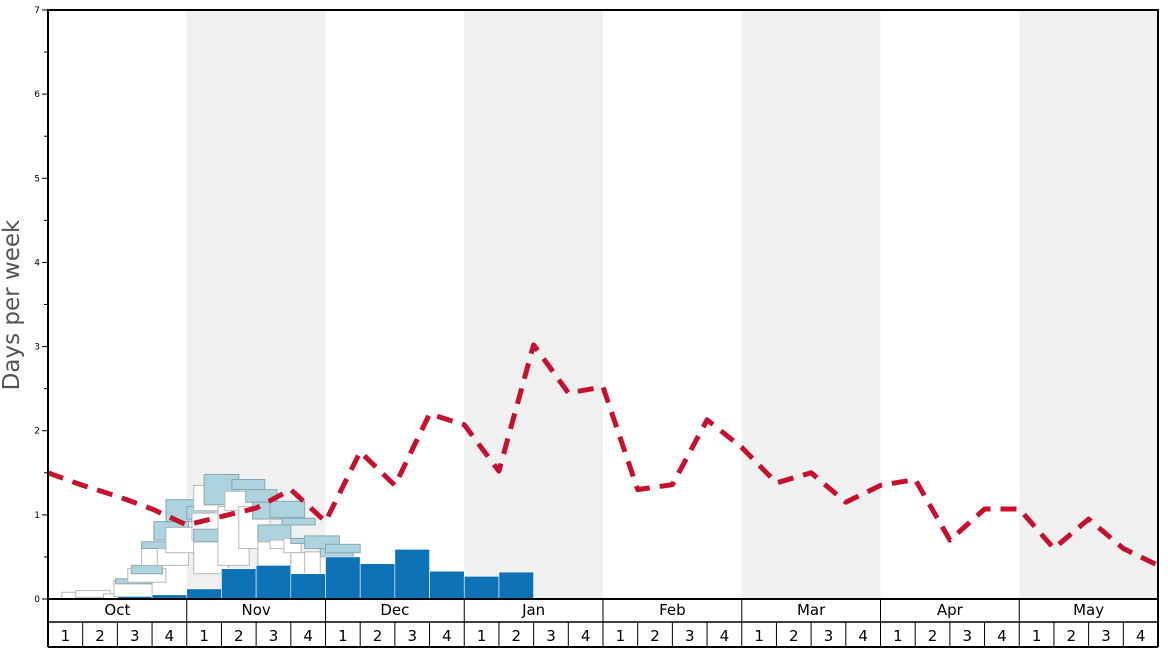 The width and height of the screenshot is (1168, 652). I want to click on month-shade-jan, so click(533, 304).